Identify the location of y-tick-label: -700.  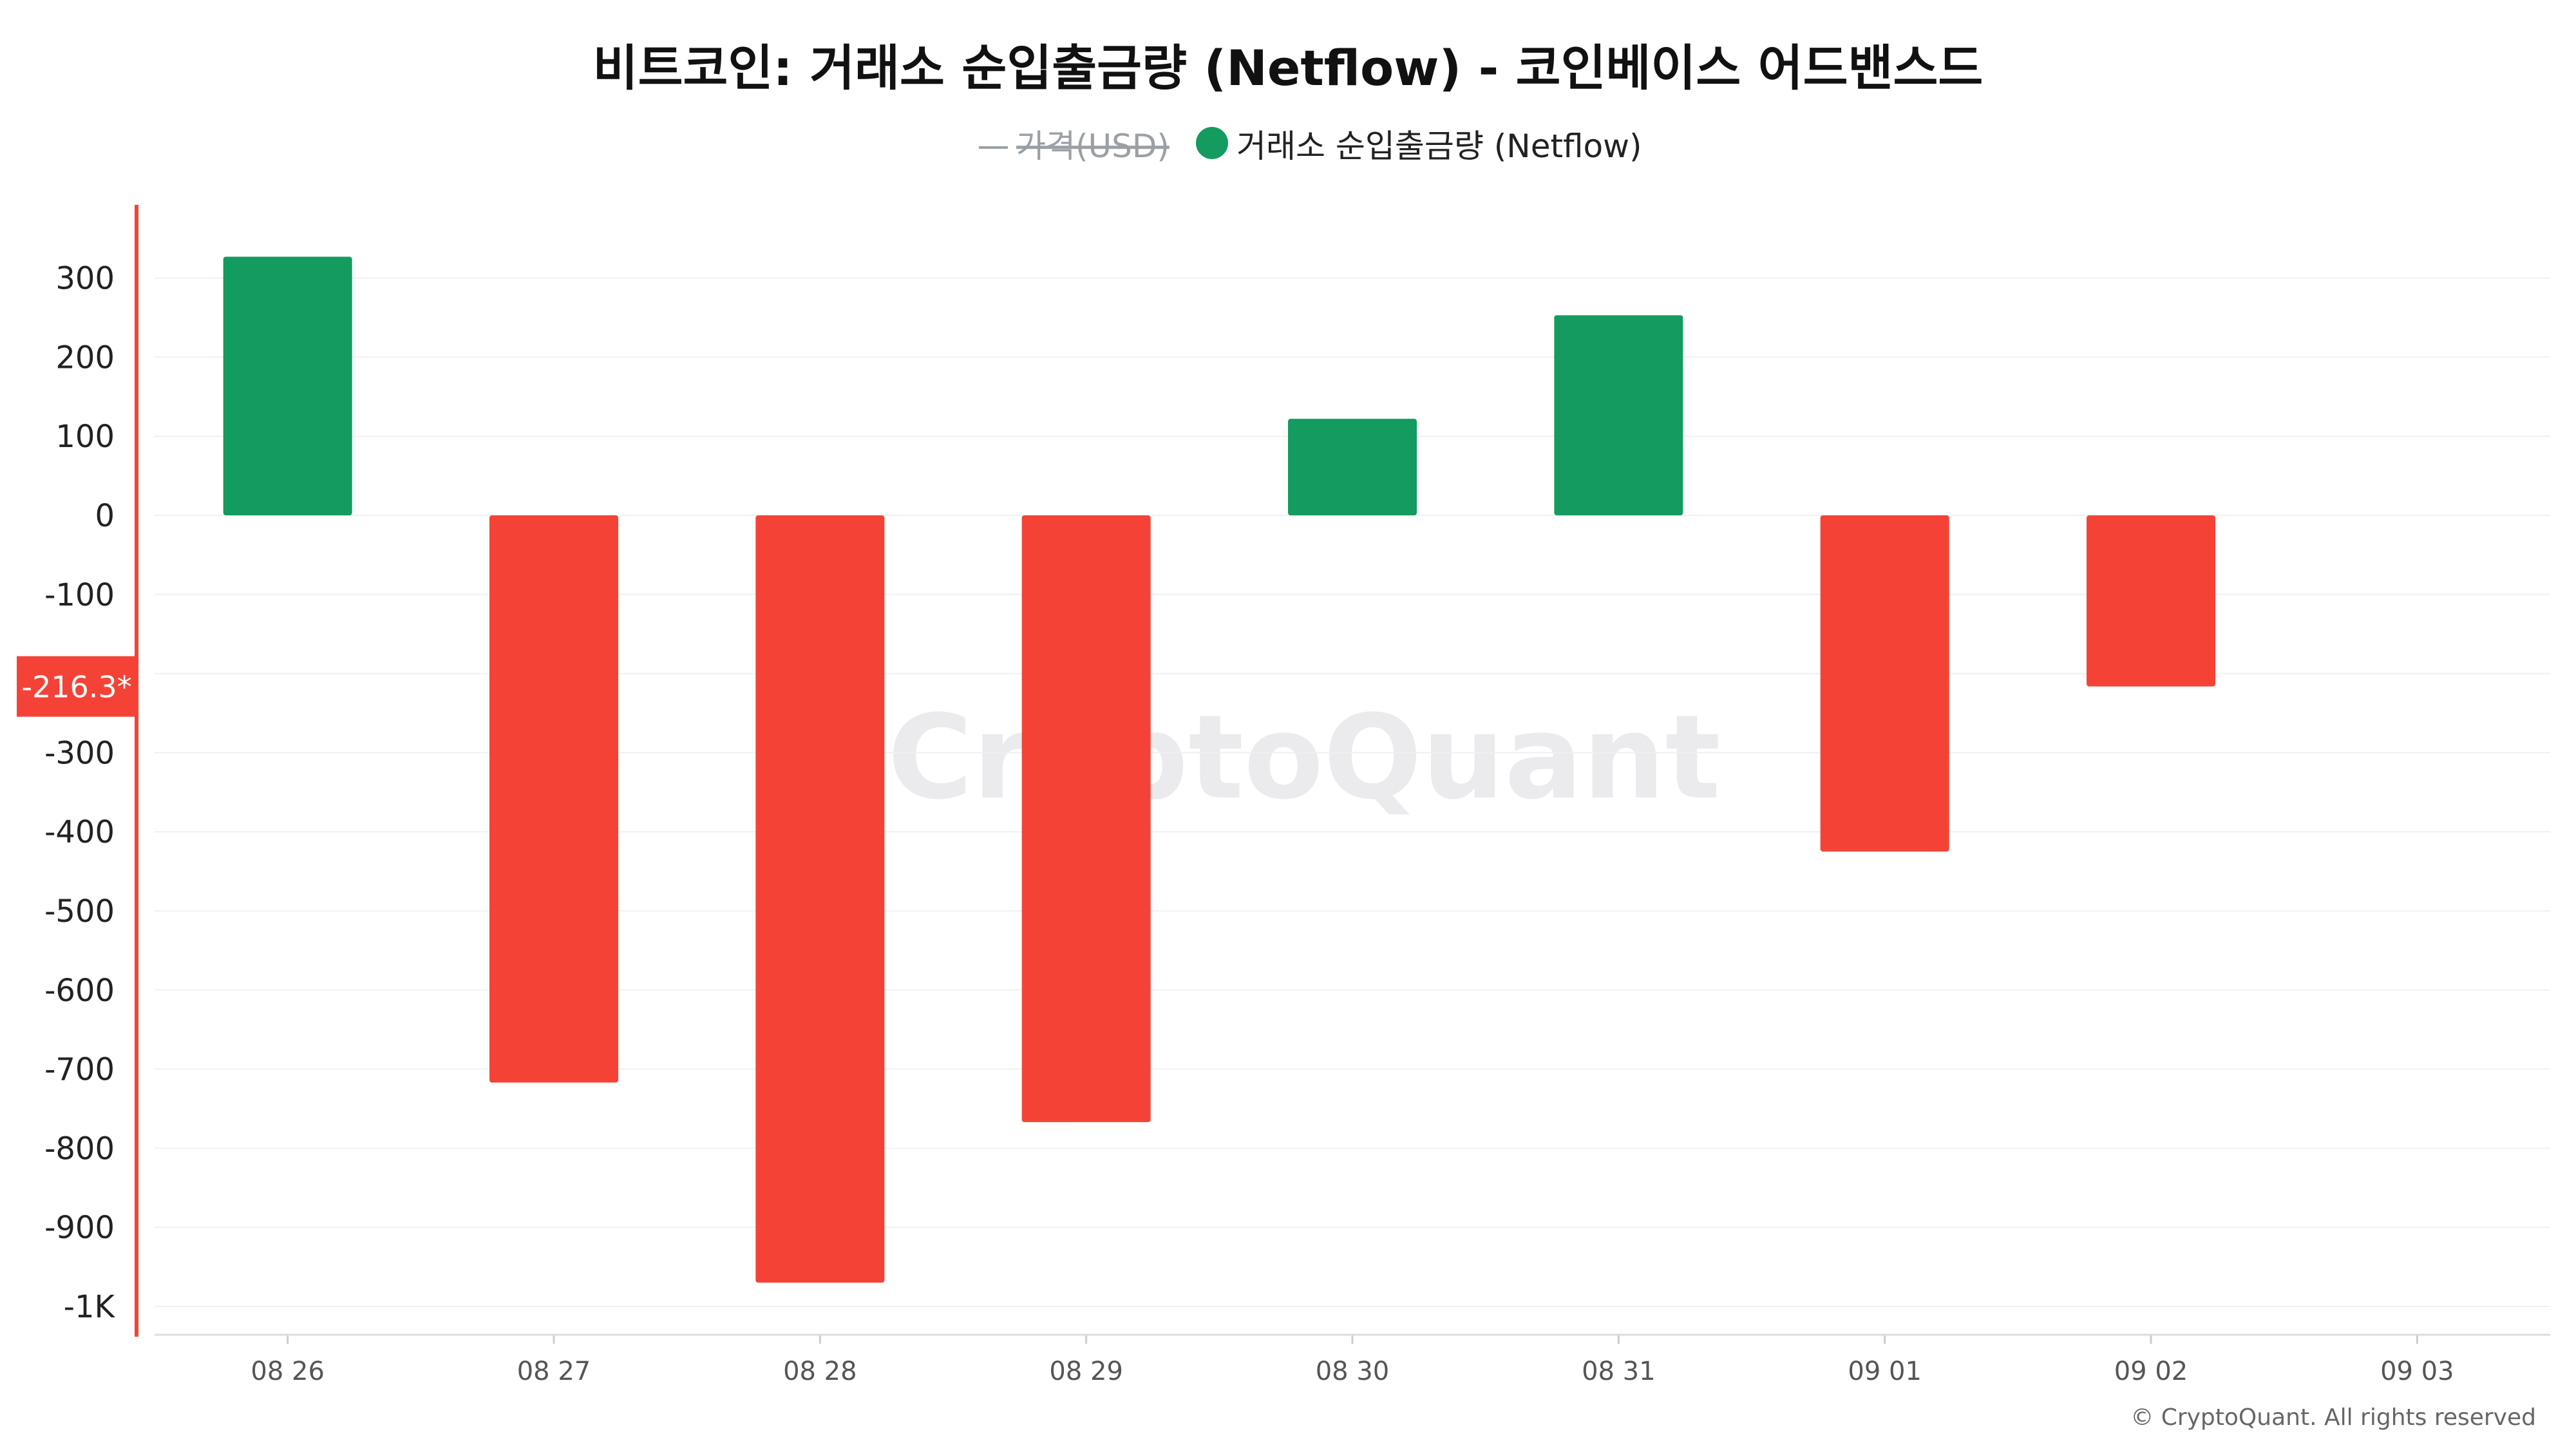
(79, 1070).